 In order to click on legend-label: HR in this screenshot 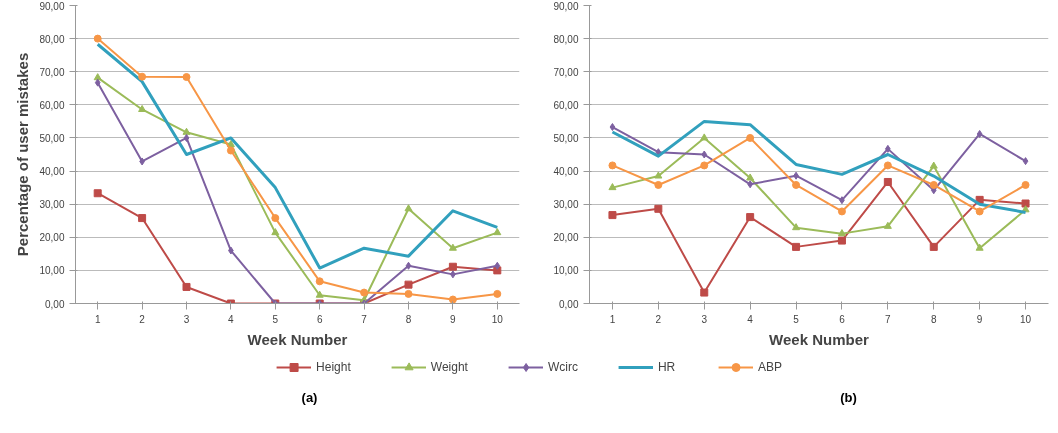, I will do `click(667, 367)`.